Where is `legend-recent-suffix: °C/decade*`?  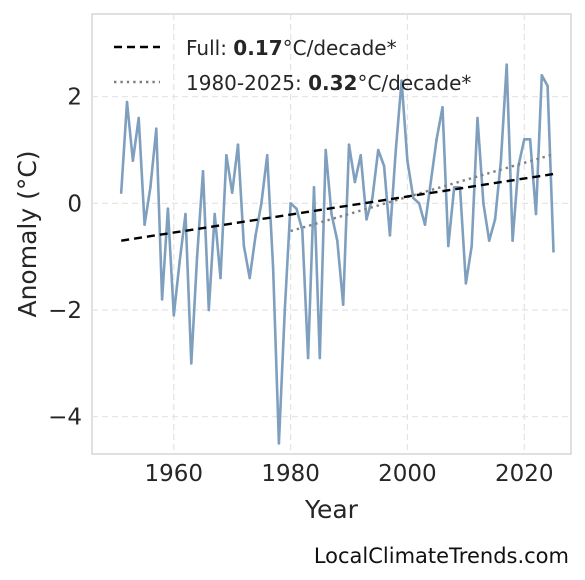
legend-recent-suffix: °C/decade* is located at coordinates (414, 83).